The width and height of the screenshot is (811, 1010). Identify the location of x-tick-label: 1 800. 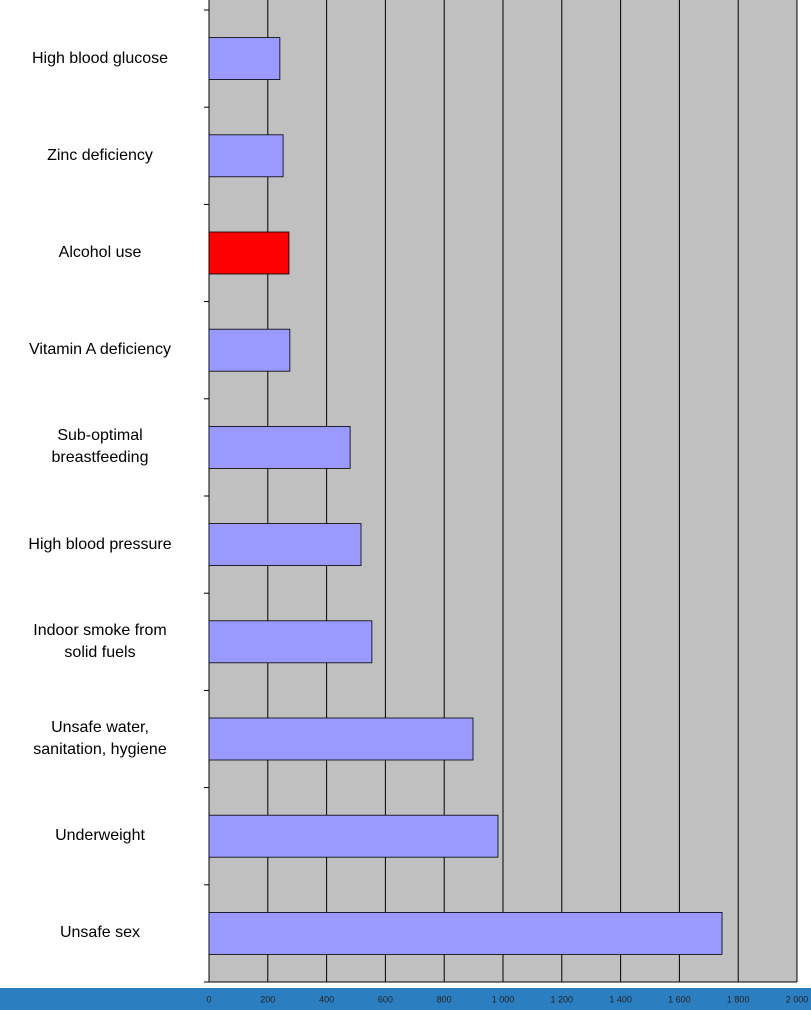
(738, 999).